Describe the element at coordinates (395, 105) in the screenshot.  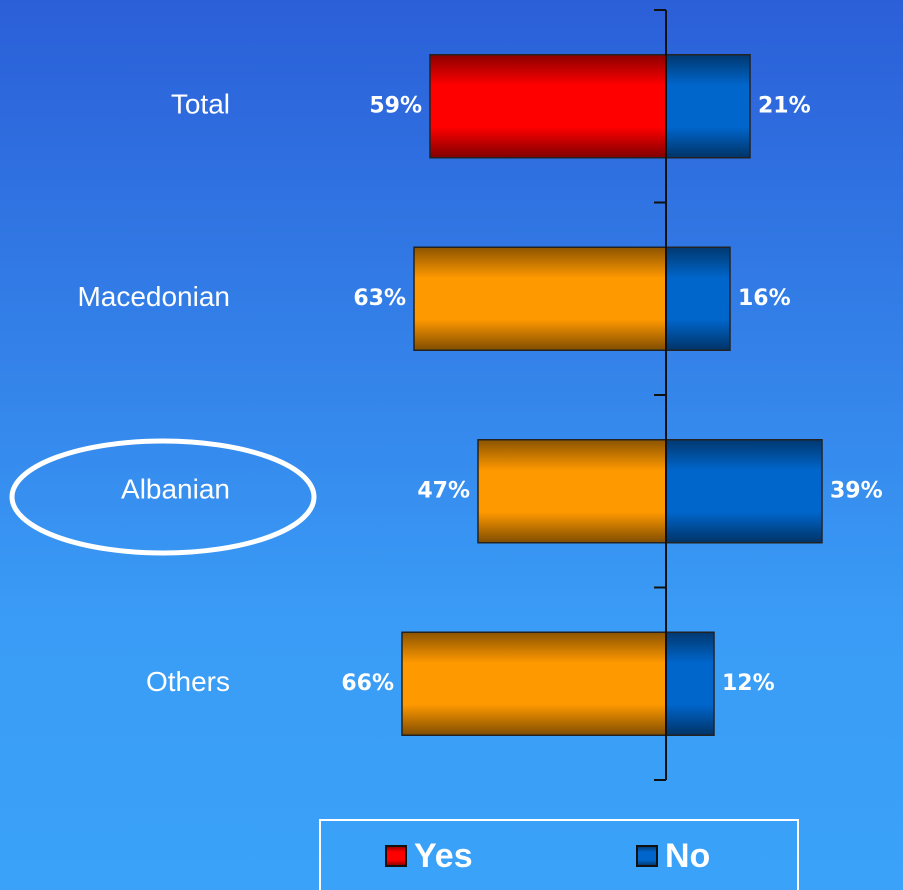
I see `value-label: 59%` at that location.